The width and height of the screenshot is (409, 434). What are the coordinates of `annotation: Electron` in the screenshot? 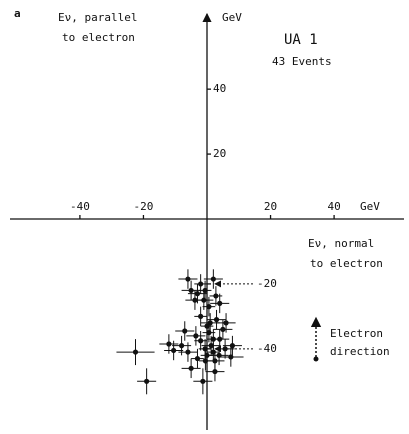 It's located at (356, 333).